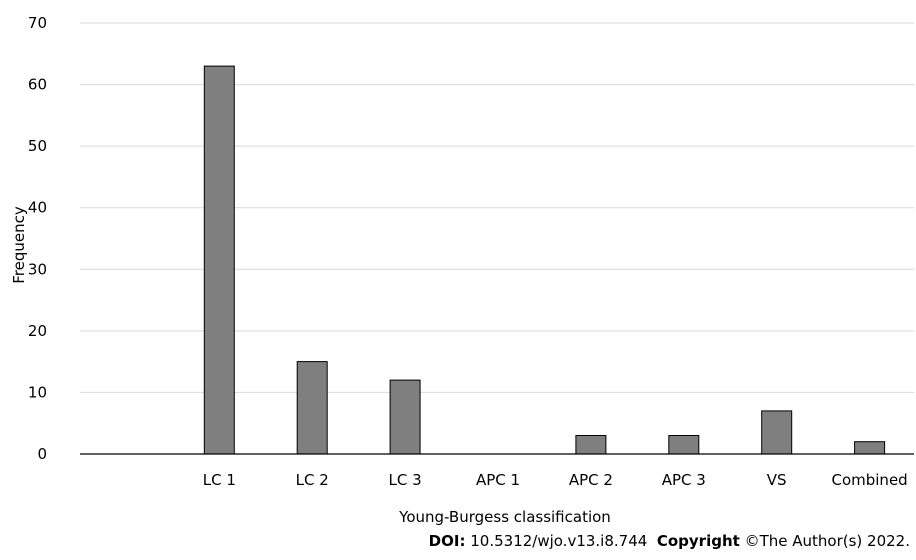 The image size is (916, 560). I want to click on x-tick-label: VS, so click(777, 480).